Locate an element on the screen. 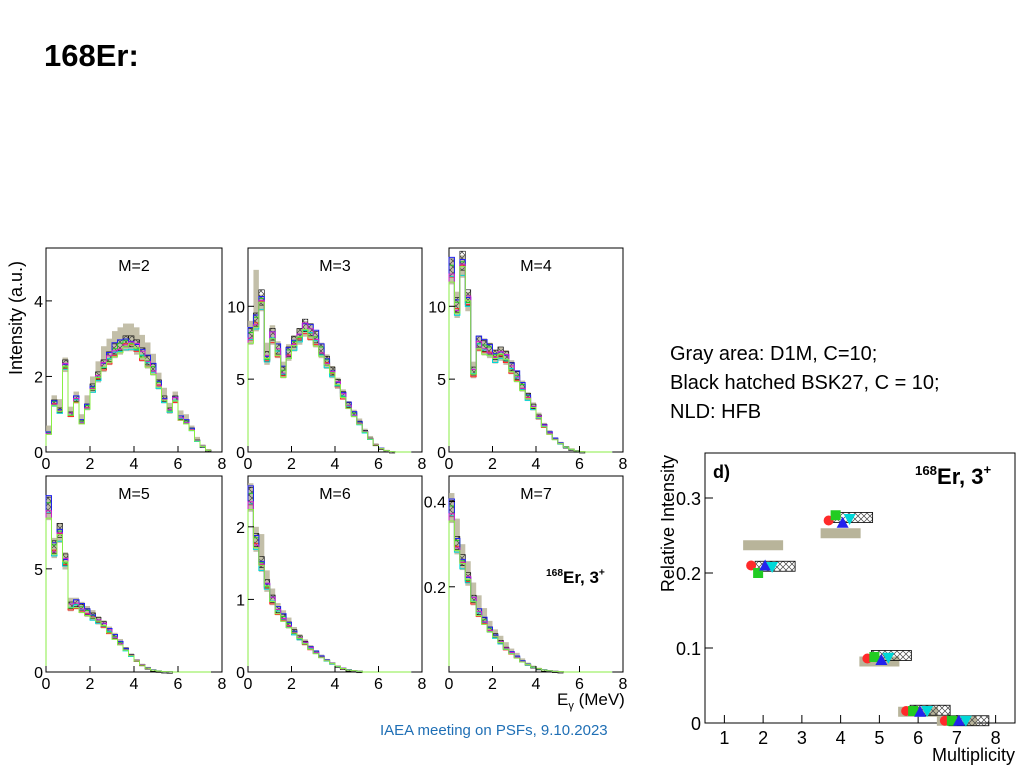  y-tick-label: 1 is located at coordinates (240, 600).